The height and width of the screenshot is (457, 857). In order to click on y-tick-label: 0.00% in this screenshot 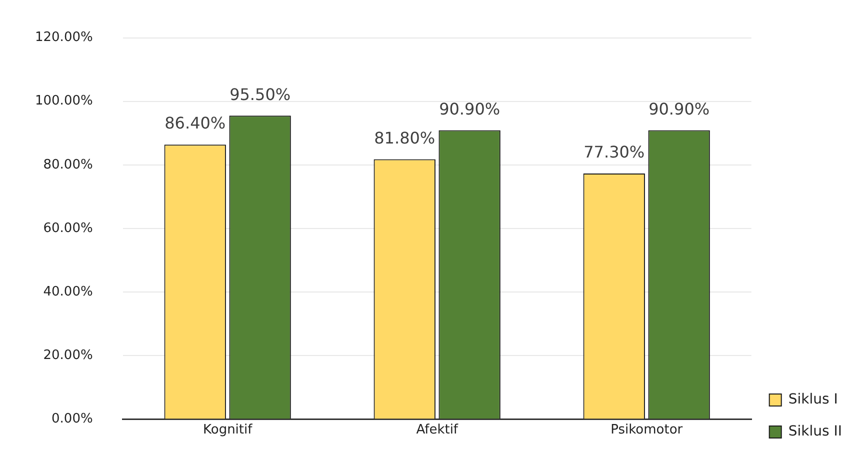, I will do `click(72, 419)`.